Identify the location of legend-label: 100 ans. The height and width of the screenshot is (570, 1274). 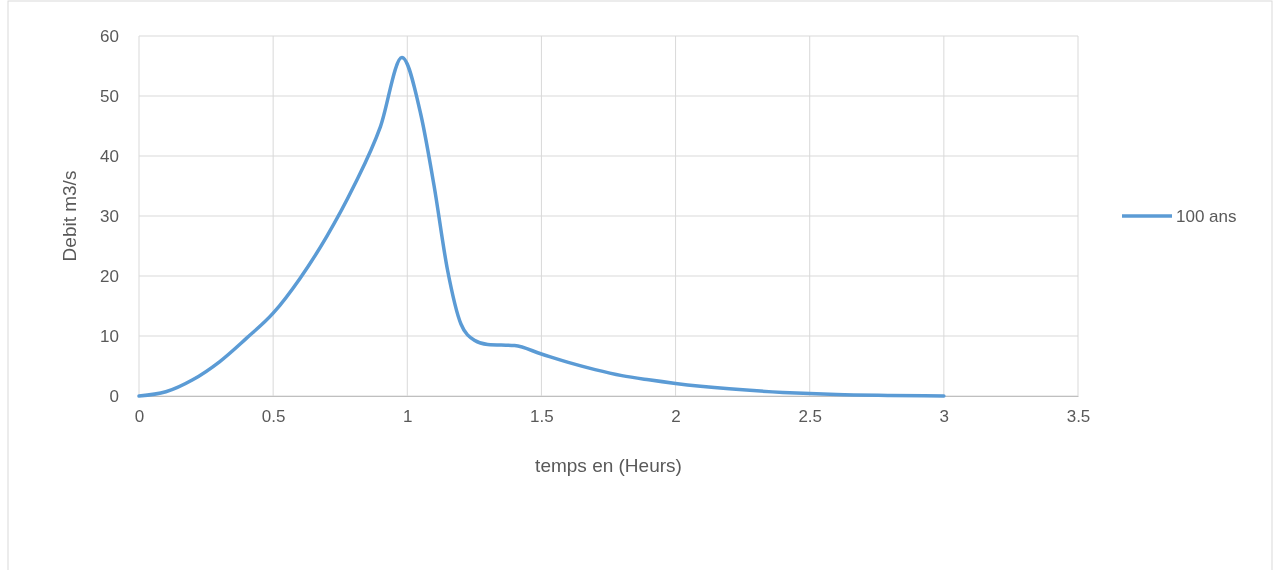
(1206, 216).